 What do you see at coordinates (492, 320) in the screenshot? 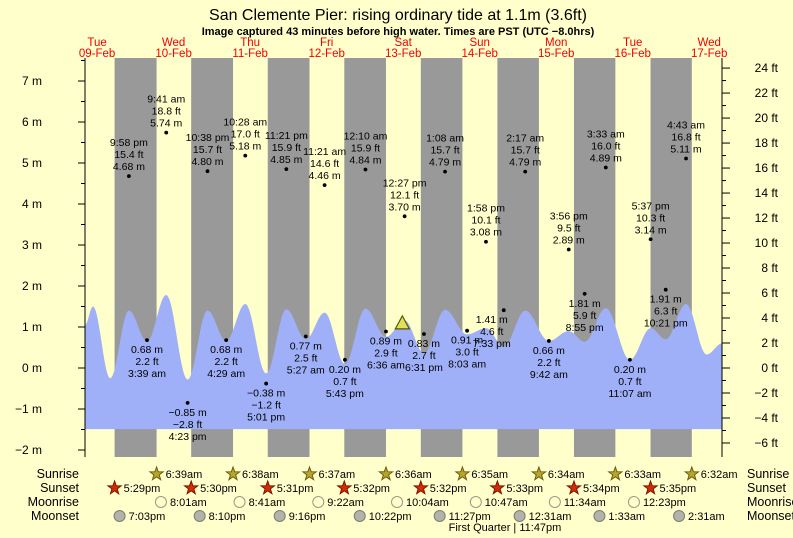
I see `tide-annotation-line: 1.41 m` at bounding box center [492, 320].